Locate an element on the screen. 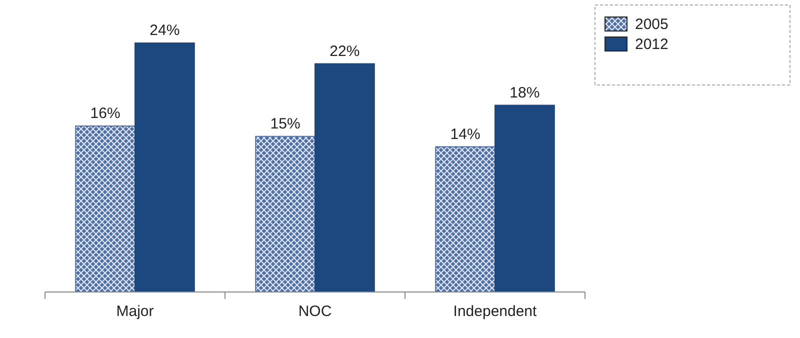  x-tick-label: NOC is located at coordinates (315, 311).